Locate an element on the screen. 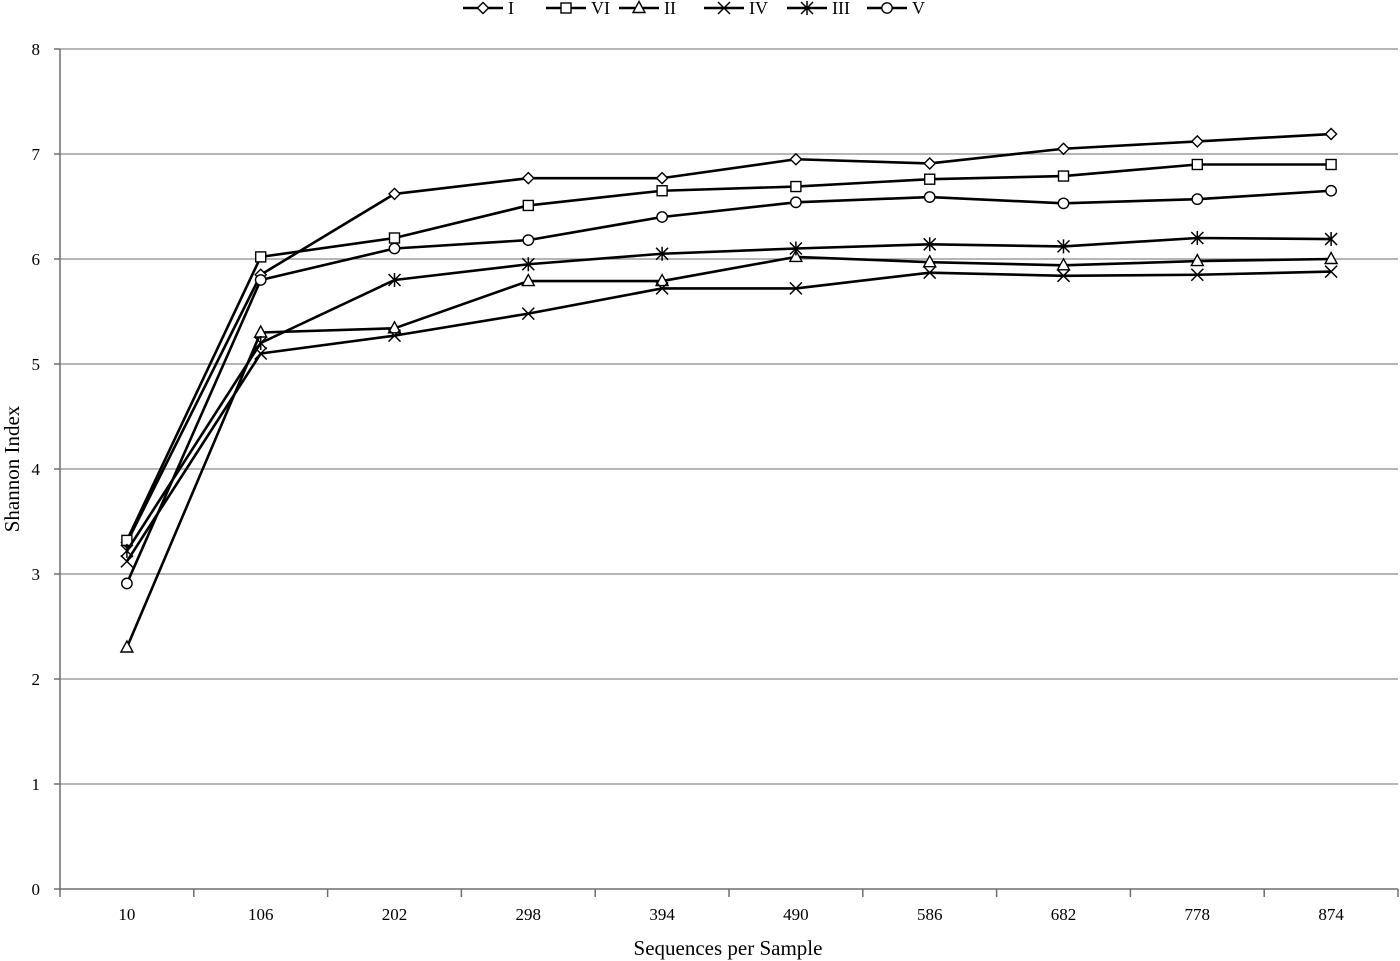  x-tick-label: 106 is located at coordinates (261, 914).